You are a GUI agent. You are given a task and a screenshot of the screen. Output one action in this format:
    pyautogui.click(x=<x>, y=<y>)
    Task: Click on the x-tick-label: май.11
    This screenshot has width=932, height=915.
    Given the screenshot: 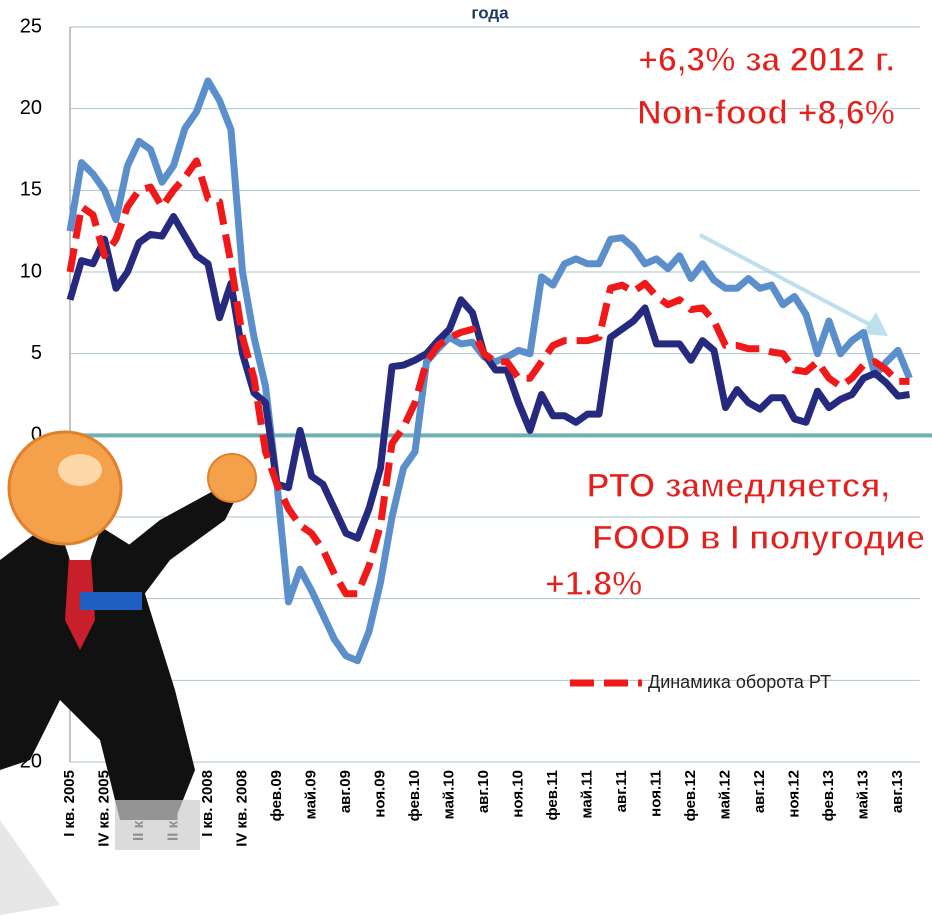 What is the action you would take?
    pyautogui.click(x=586, y=794)
    